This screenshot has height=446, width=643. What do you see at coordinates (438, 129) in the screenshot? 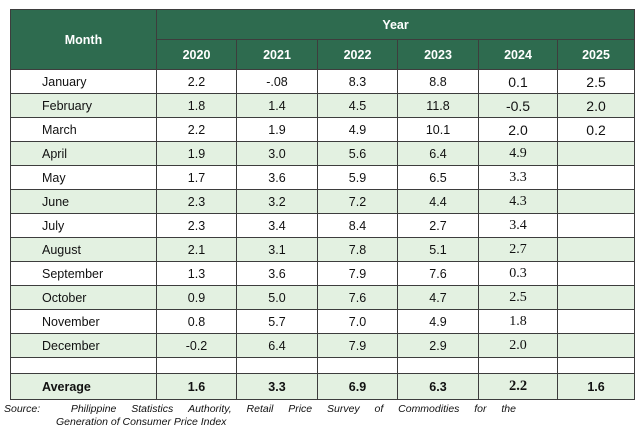
I see `value-cell: 10.1` at bounding box center [438, 129].